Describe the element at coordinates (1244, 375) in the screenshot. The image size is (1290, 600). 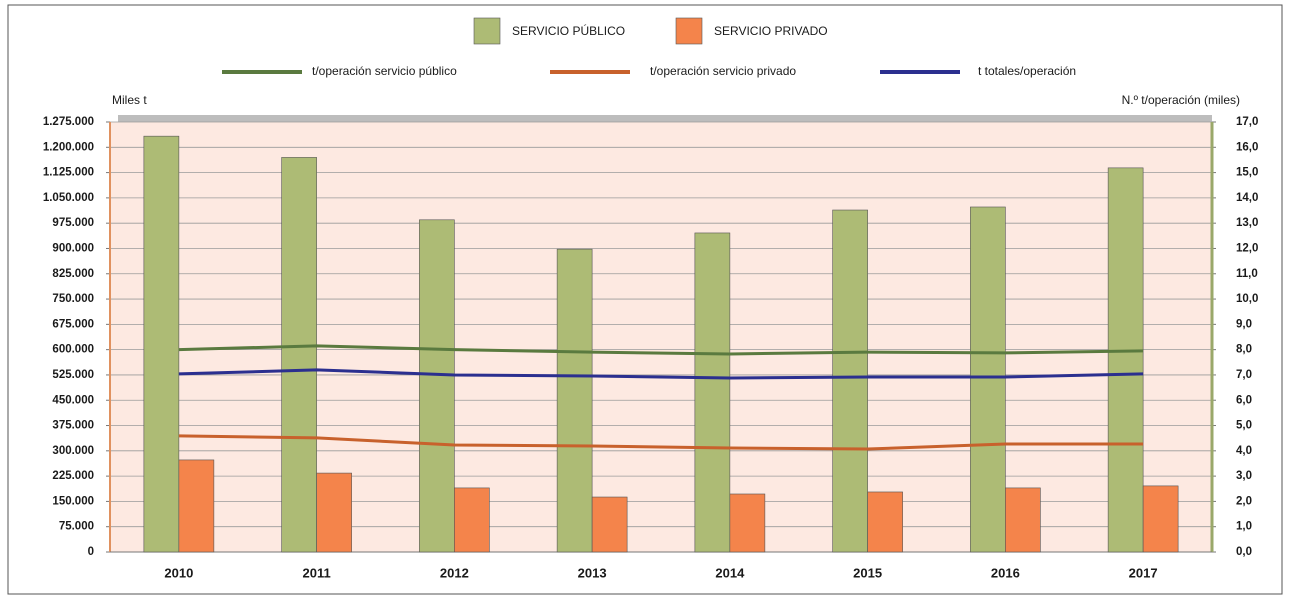
I see `y2-tick-label: 7,0` at that location.